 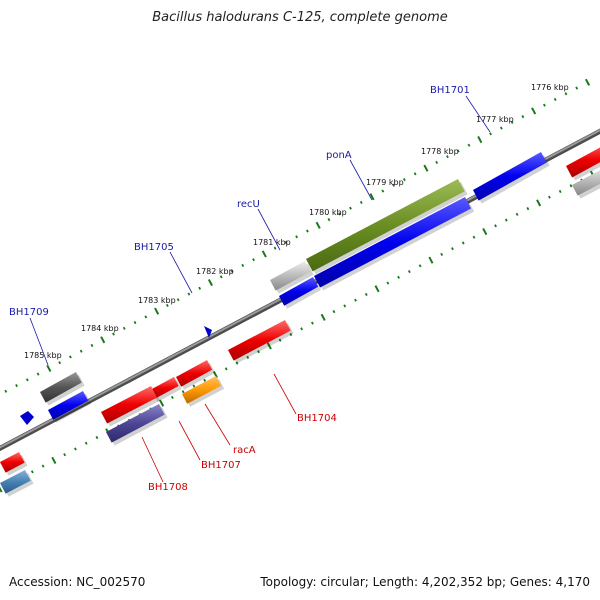 I want to click on gene-label-bh1709: BH1709, so click(x=29, y=312).